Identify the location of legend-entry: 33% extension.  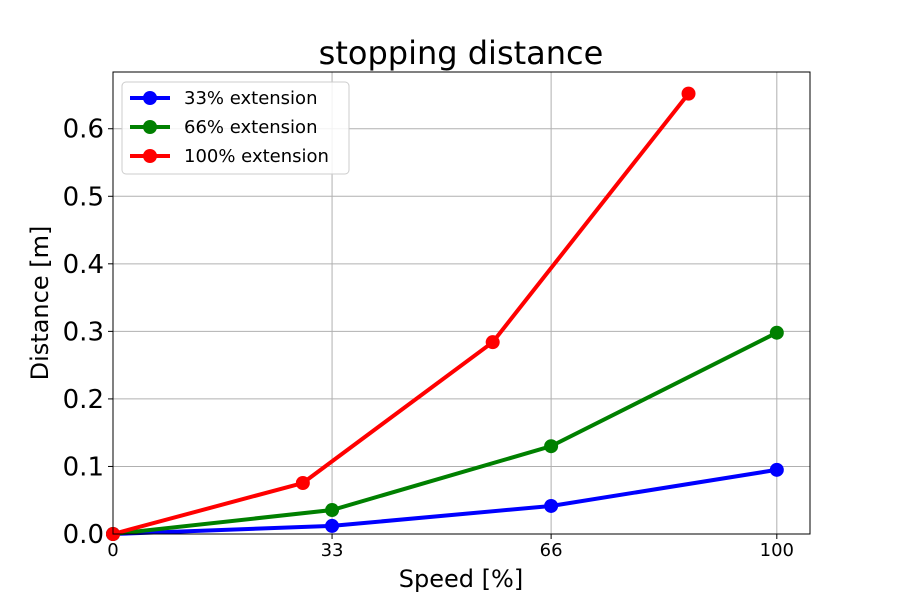
(223, 98).